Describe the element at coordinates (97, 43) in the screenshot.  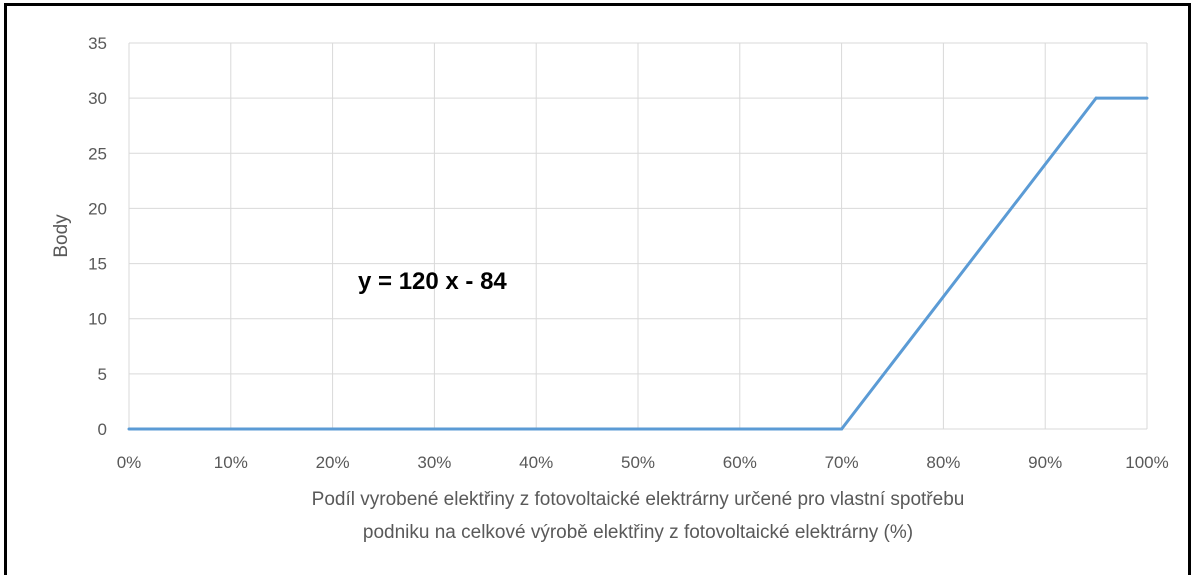
I see `y-tick-label: 35` at that location.